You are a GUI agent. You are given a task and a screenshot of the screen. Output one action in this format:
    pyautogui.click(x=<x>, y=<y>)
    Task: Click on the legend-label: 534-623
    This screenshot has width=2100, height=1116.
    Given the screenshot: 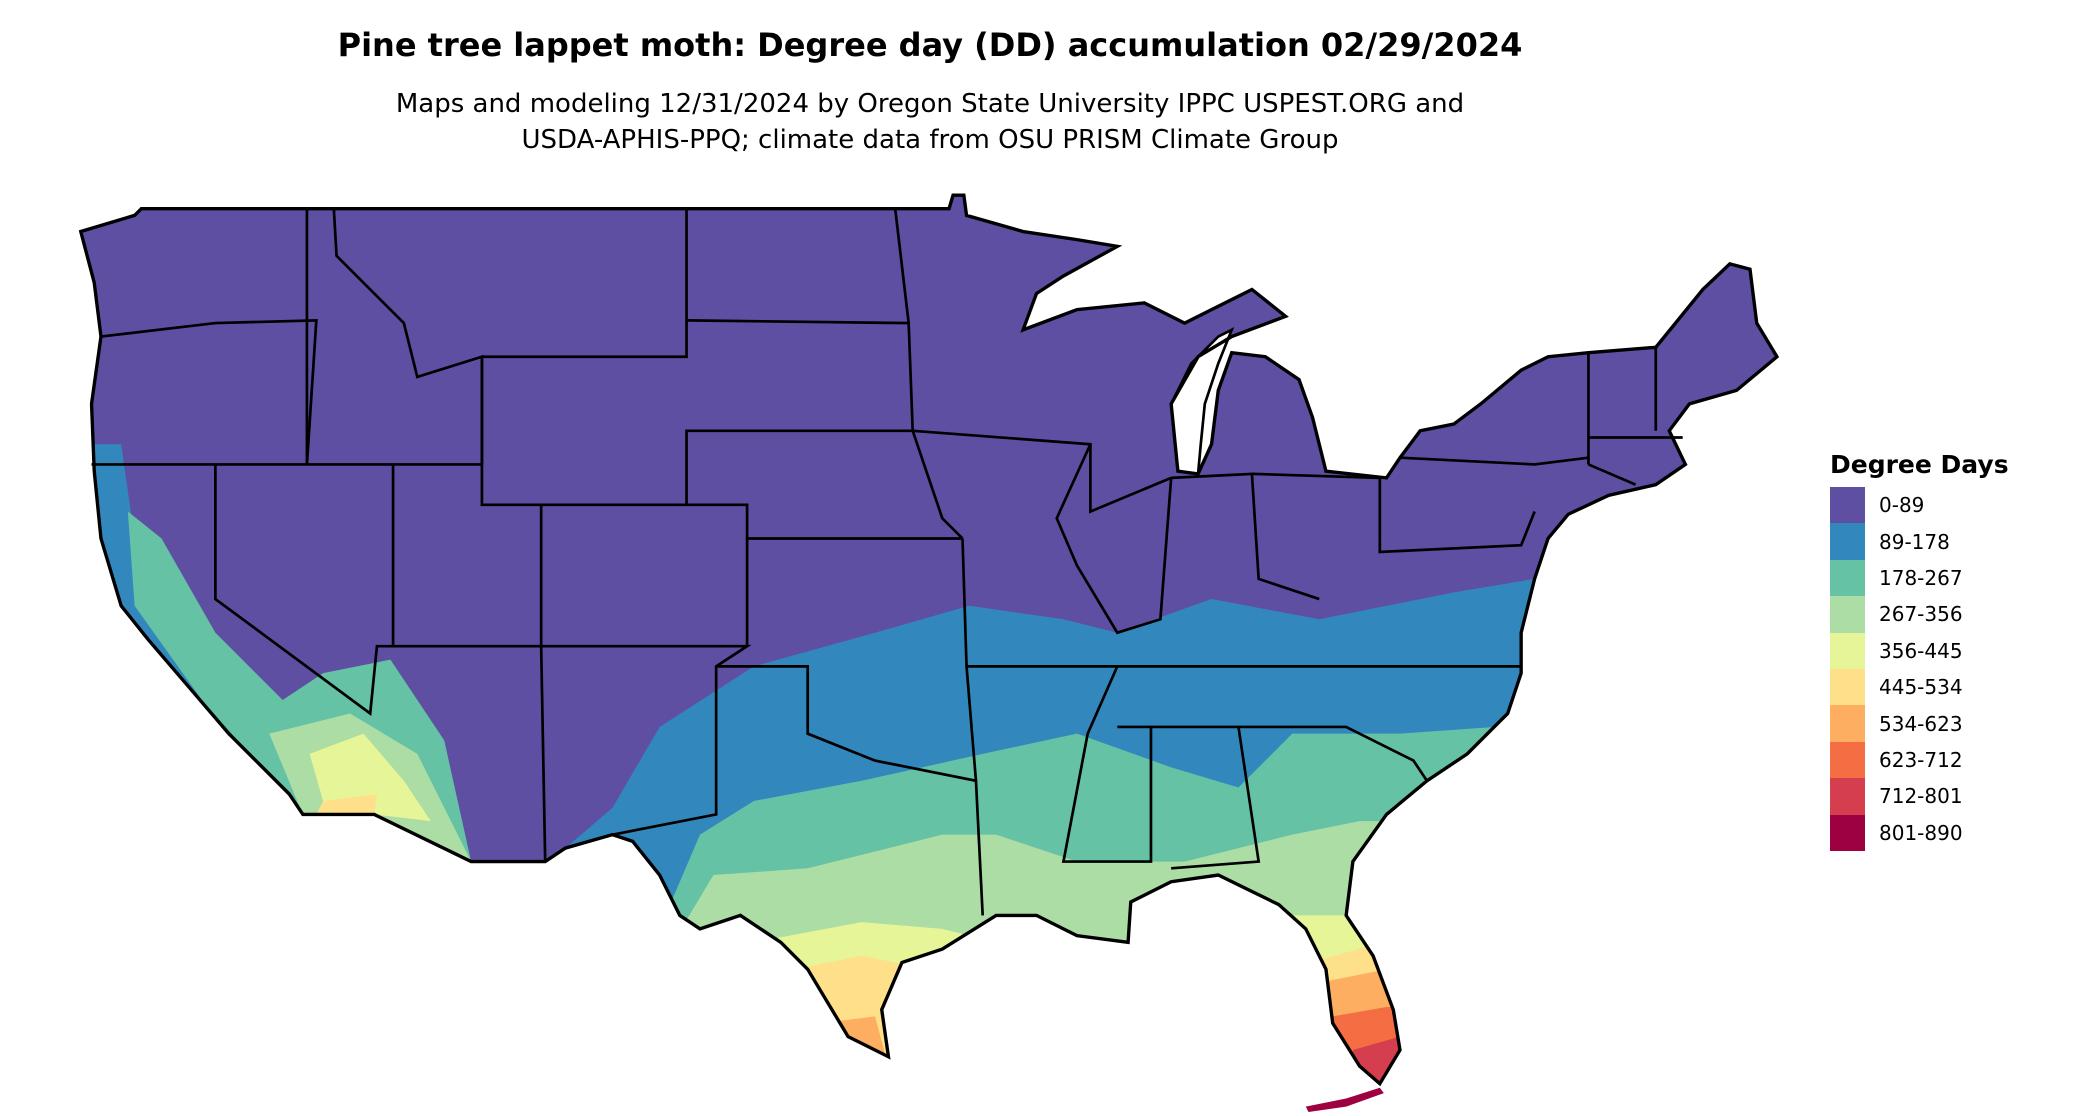 What is the action you would take?
    pyautogui.click(x=1921, y=723)
    